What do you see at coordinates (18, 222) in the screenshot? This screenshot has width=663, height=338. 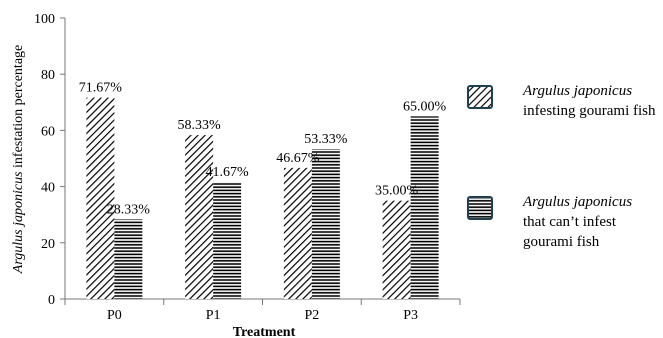 I see `y-axis-title-italic: Argulus japonicus` at bounding box center [18, 222].